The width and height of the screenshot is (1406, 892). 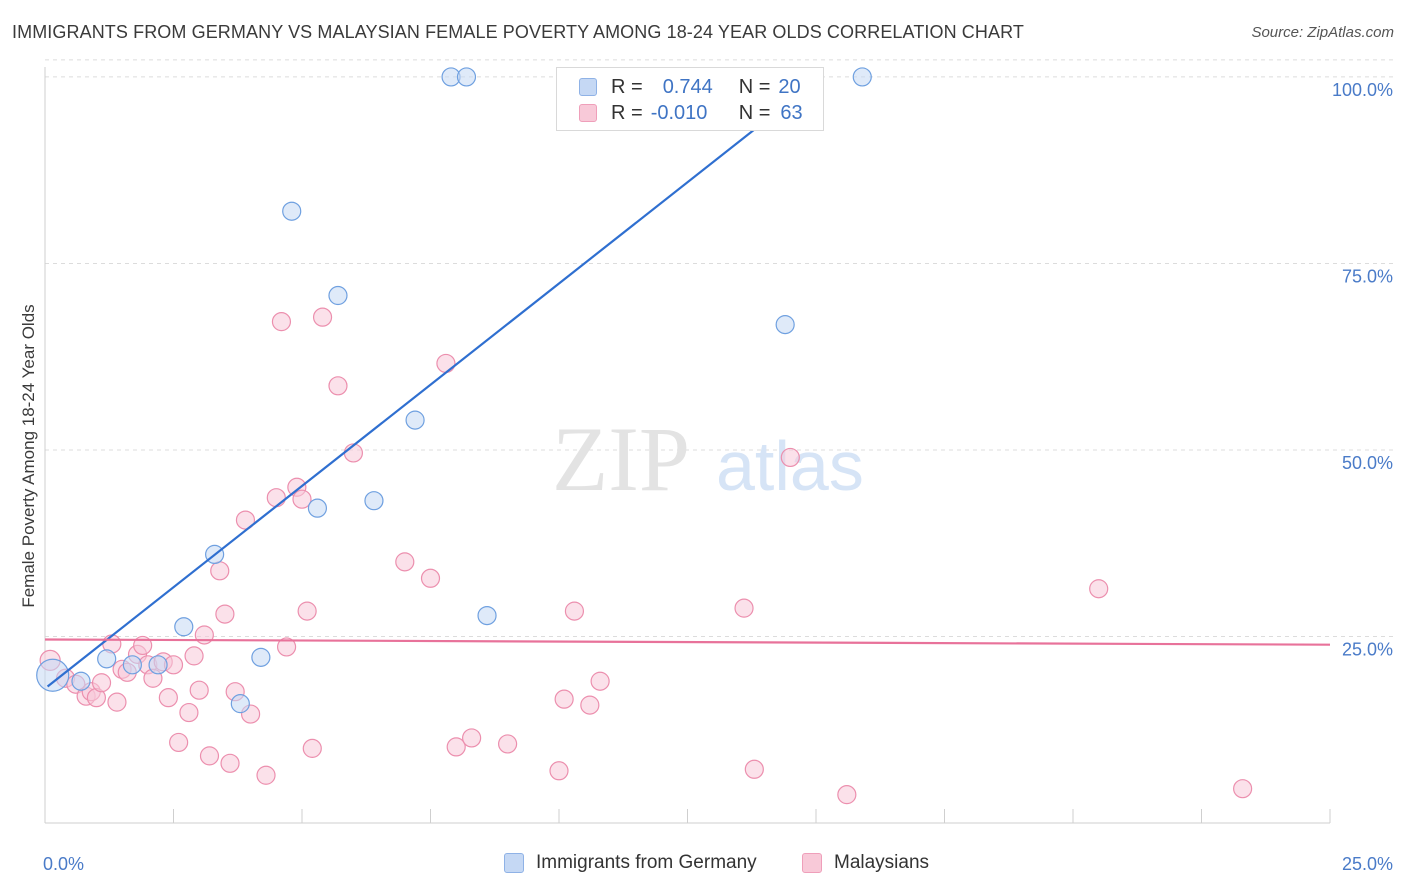 What do you see at coordinates (687, 642) in the screenshot?
I see `malaysians-trendline` at bounding box center [687, 642].